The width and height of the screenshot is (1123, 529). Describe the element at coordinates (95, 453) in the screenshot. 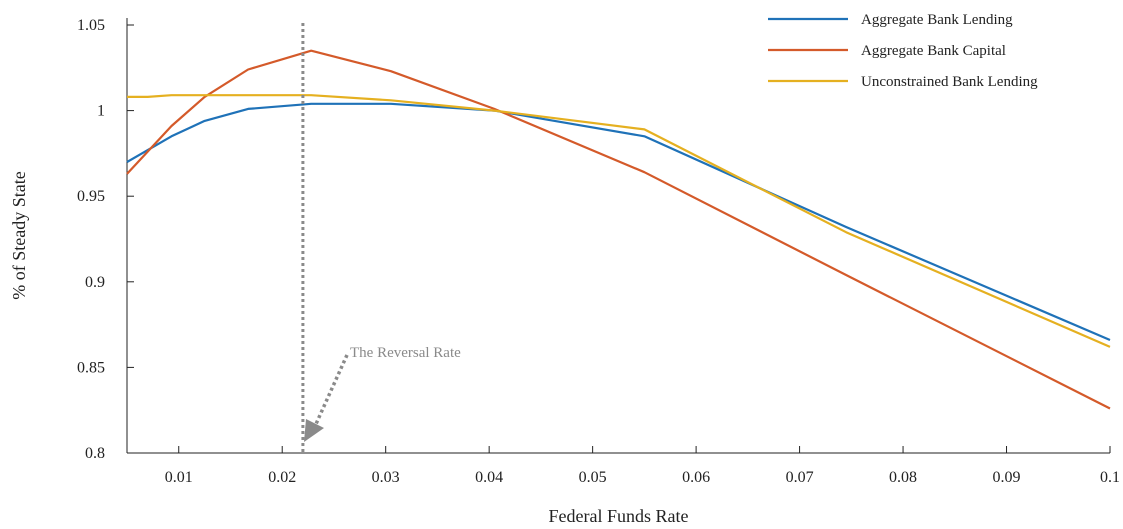

I see `y-tick-label: 0.8` at that location.